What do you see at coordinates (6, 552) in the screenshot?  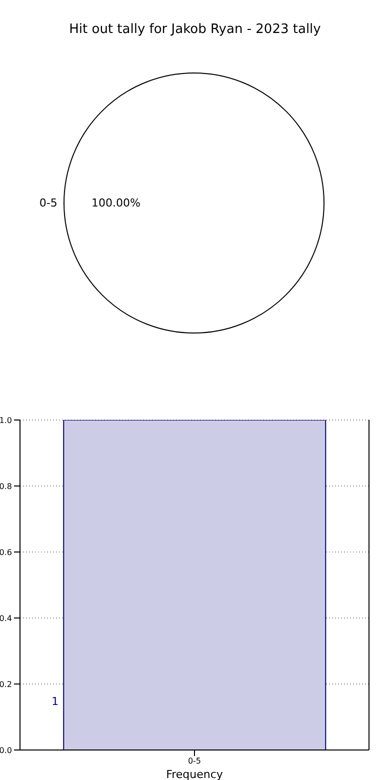 I see `y-tick-label: 0.6` at bounding box center [6, 552].